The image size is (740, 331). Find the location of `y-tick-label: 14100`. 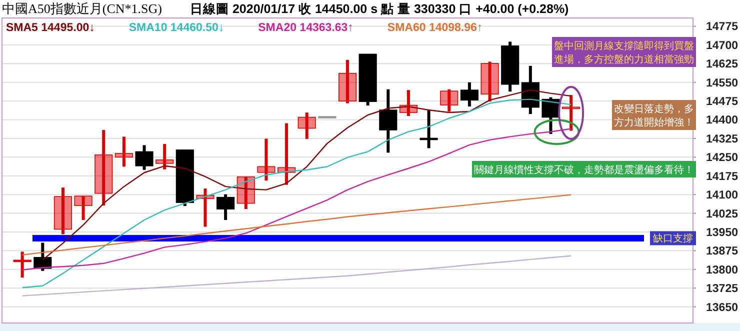

y-tick-label: 14100 is located at coordinates (722, 196).